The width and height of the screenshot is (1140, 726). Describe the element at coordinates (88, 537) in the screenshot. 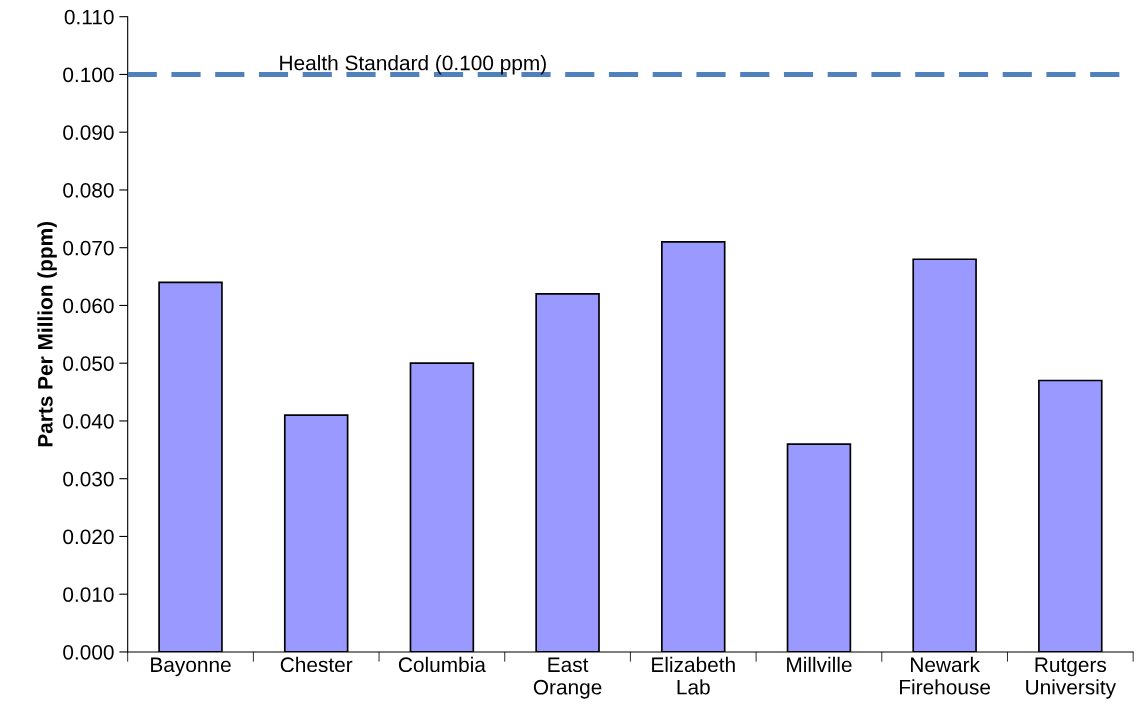

I see `y-tick-label: 0.020` at that location.